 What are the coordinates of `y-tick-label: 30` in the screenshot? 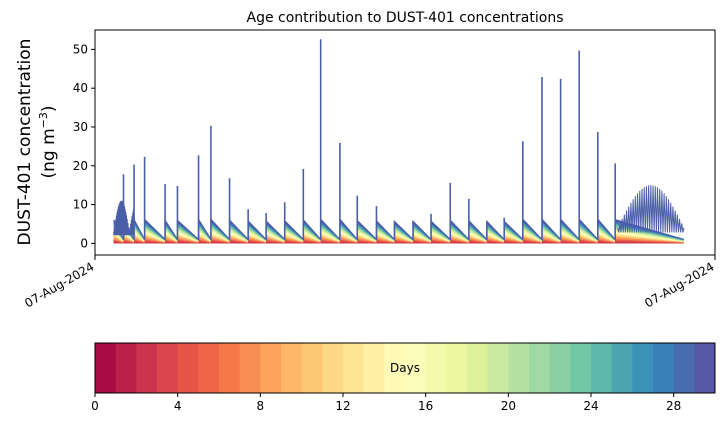 It's located at (80, 127).